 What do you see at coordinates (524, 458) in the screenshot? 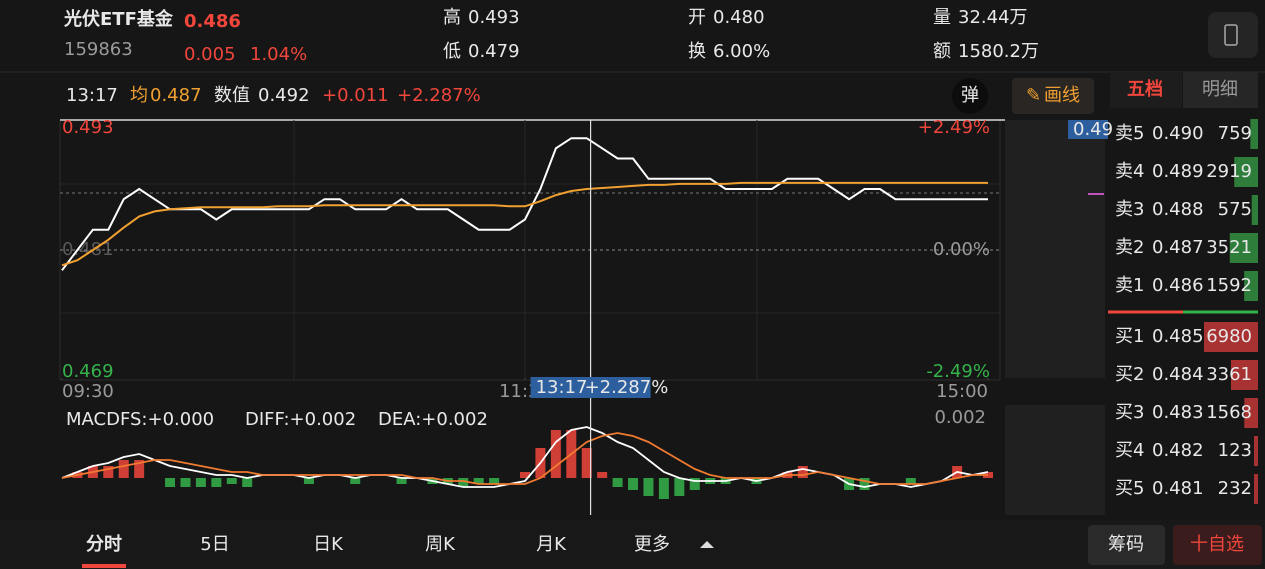
I see `dea-line` at bounding box center [524, 458].